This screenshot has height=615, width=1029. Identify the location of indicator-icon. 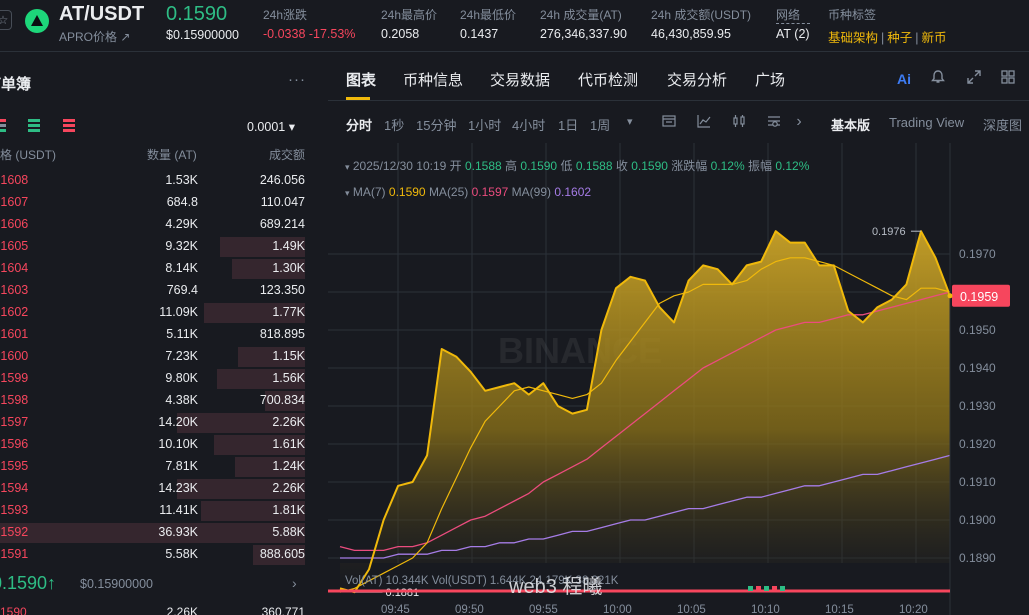
(669, 122).